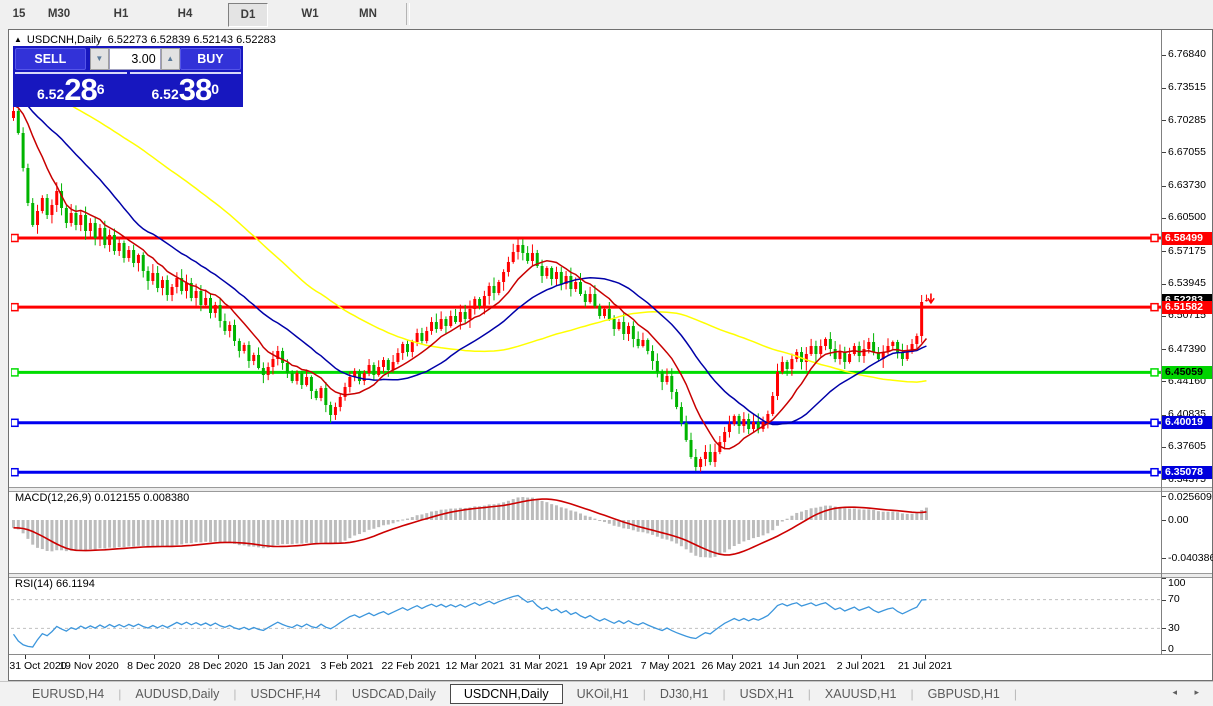 This screenshot has width=1213, height=706. Describe the element at coordinates (1174, 692) in the screenshot. I see `tabs-scroll-left-icon: ◂` at that location.